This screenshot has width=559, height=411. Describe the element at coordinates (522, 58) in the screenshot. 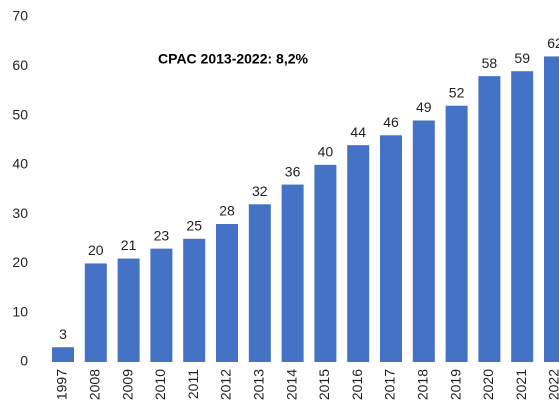

I see `value-label: 59` at that location.